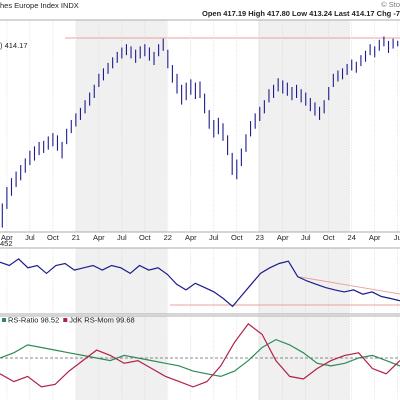  I want to click on x-tick-label: 24, so click(352, 237).